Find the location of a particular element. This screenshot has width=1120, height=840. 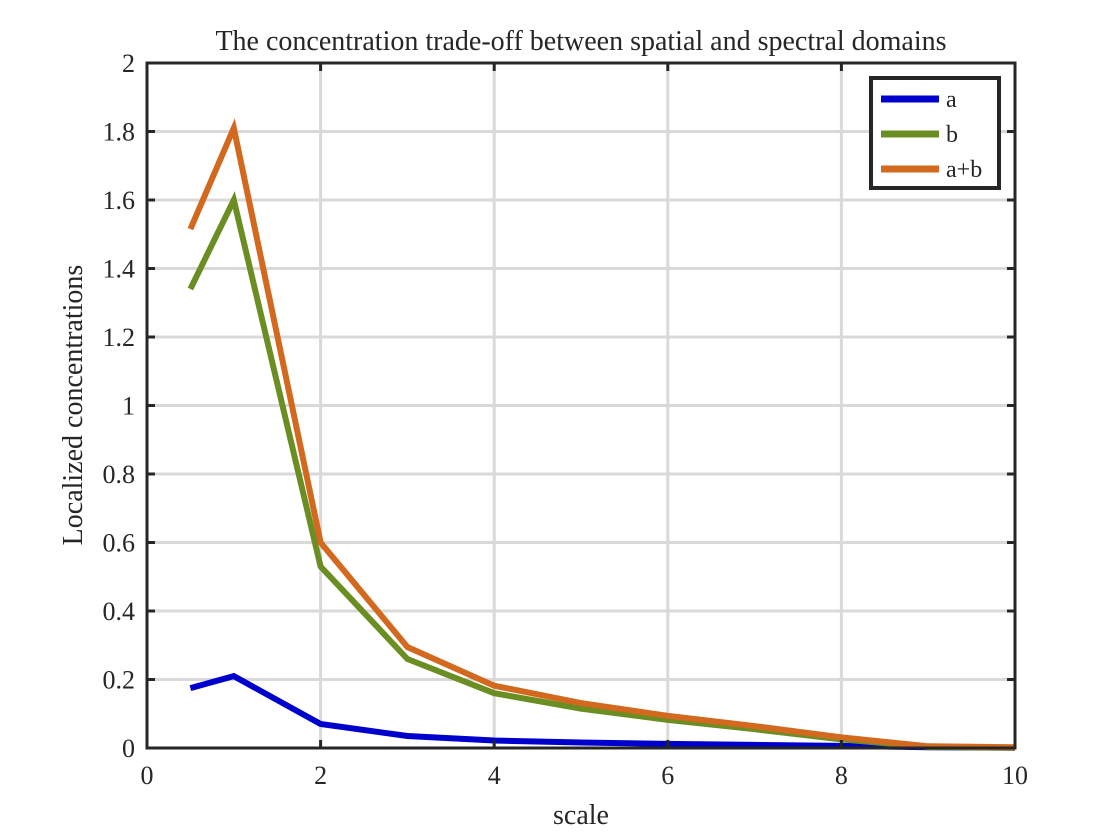

x-axis-label: scale is located at coordinates (581, 815).